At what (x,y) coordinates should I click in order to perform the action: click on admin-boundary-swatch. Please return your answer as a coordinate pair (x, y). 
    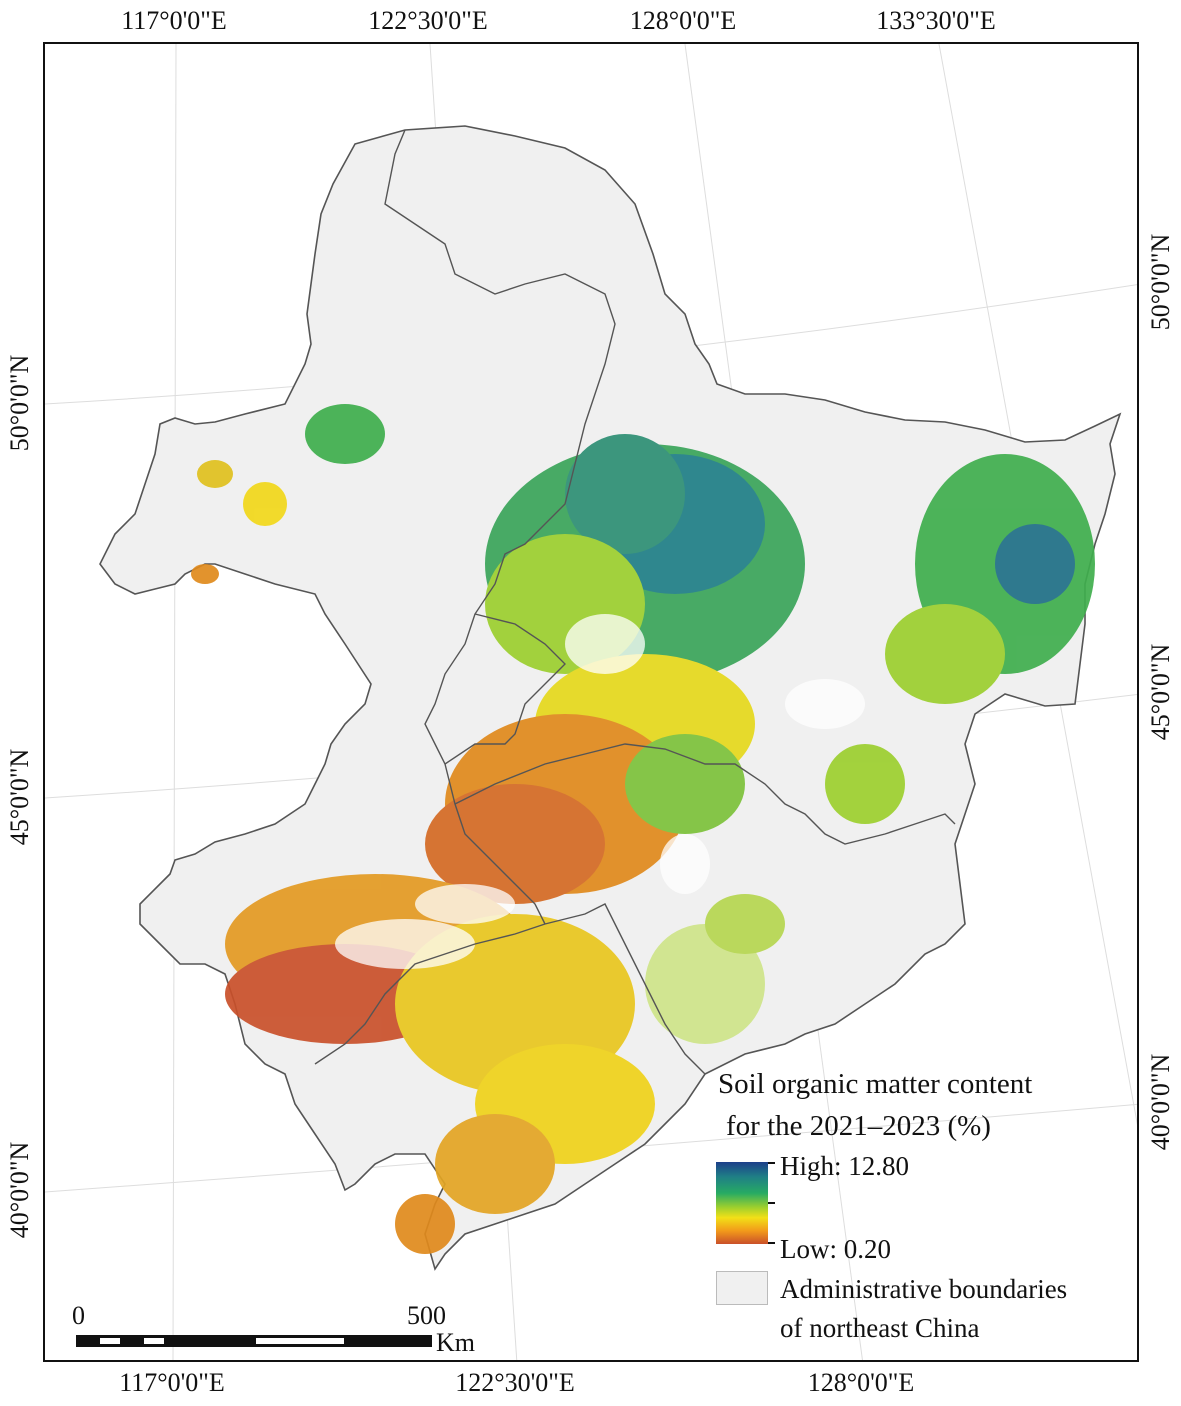
    Looking at the image, I should click on (742, 1288).